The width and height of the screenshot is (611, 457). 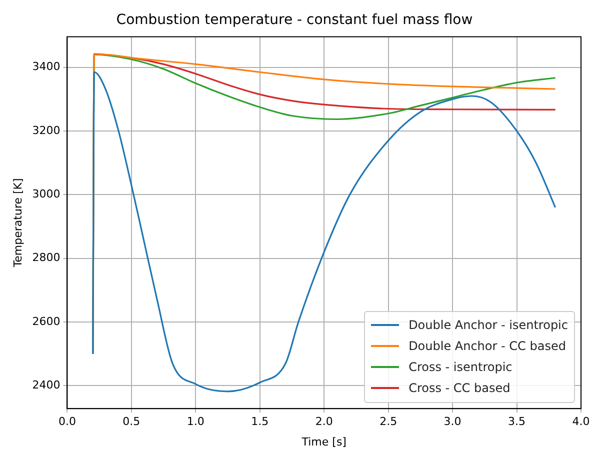 What do you see at coordinates (389, 421) in the screenshot?
I see `x-tick-label: 2.5` at bounding box center [389, 421].